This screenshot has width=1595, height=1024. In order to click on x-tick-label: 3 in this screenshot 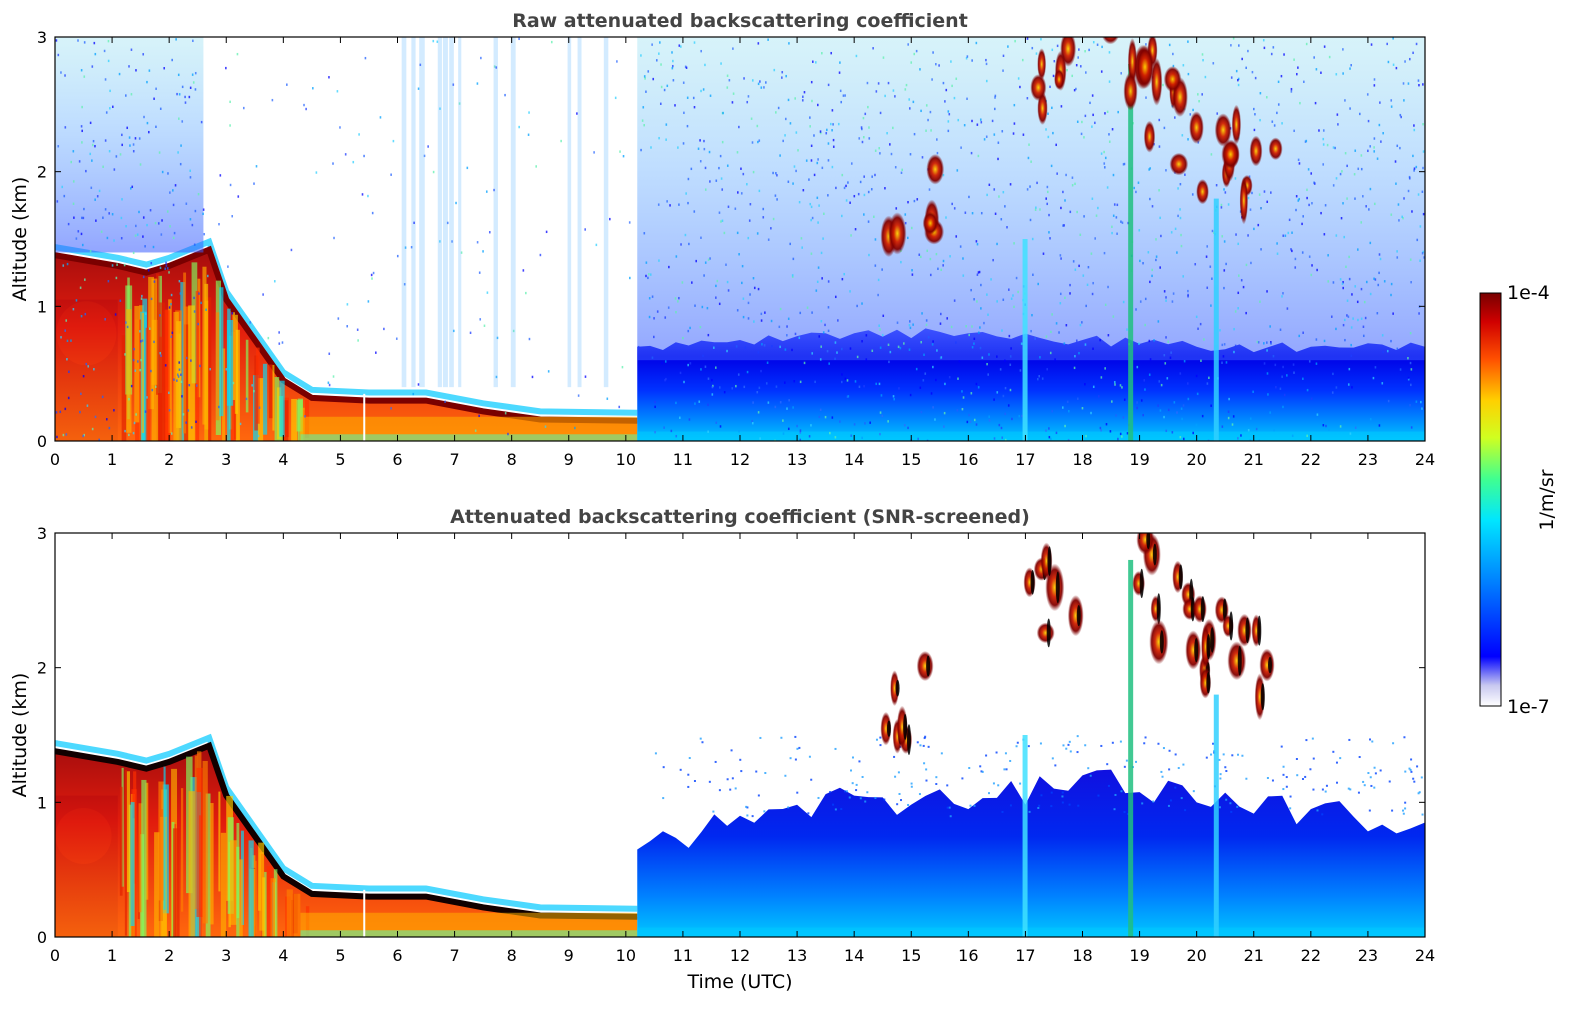, I will do `click(226, 459)`.